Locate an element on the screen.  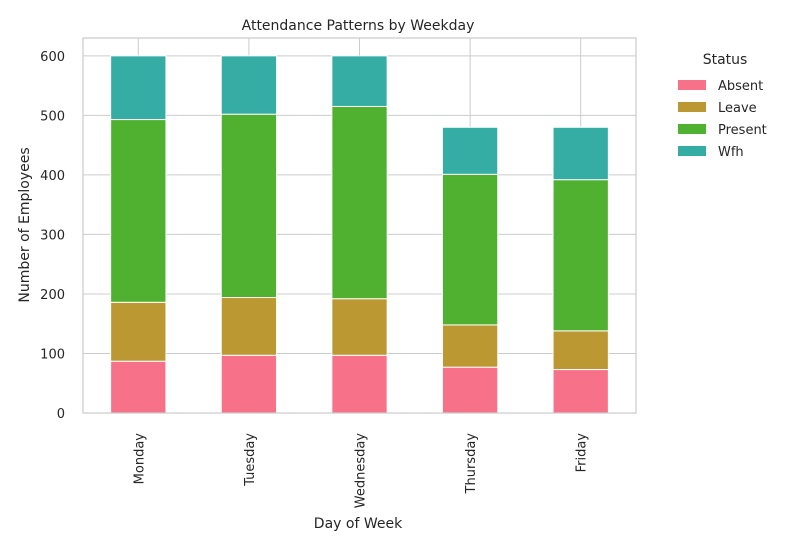
legend-label-present: Present is located at coordinates (742, 130).